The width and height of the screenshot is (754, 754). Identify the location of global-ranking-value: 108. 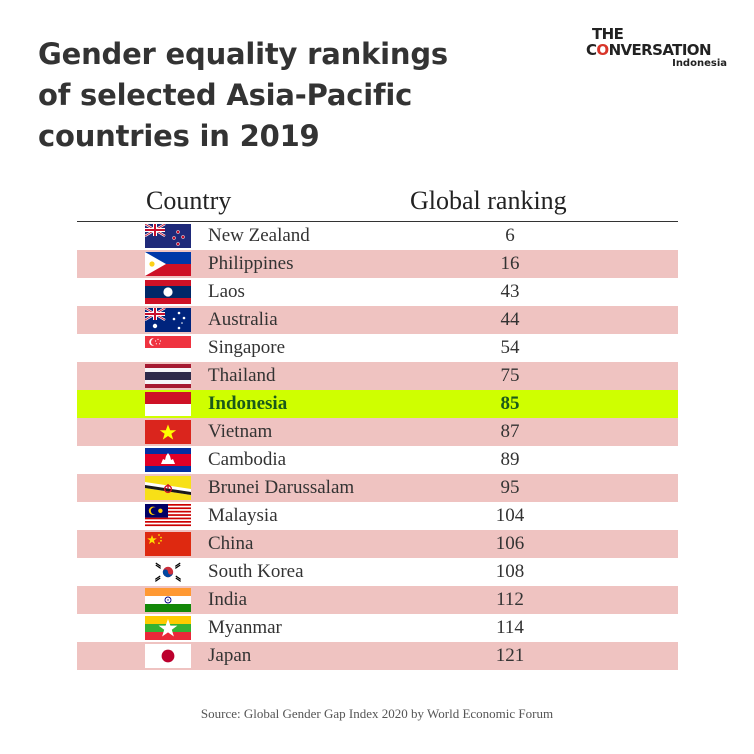
(510, 571).